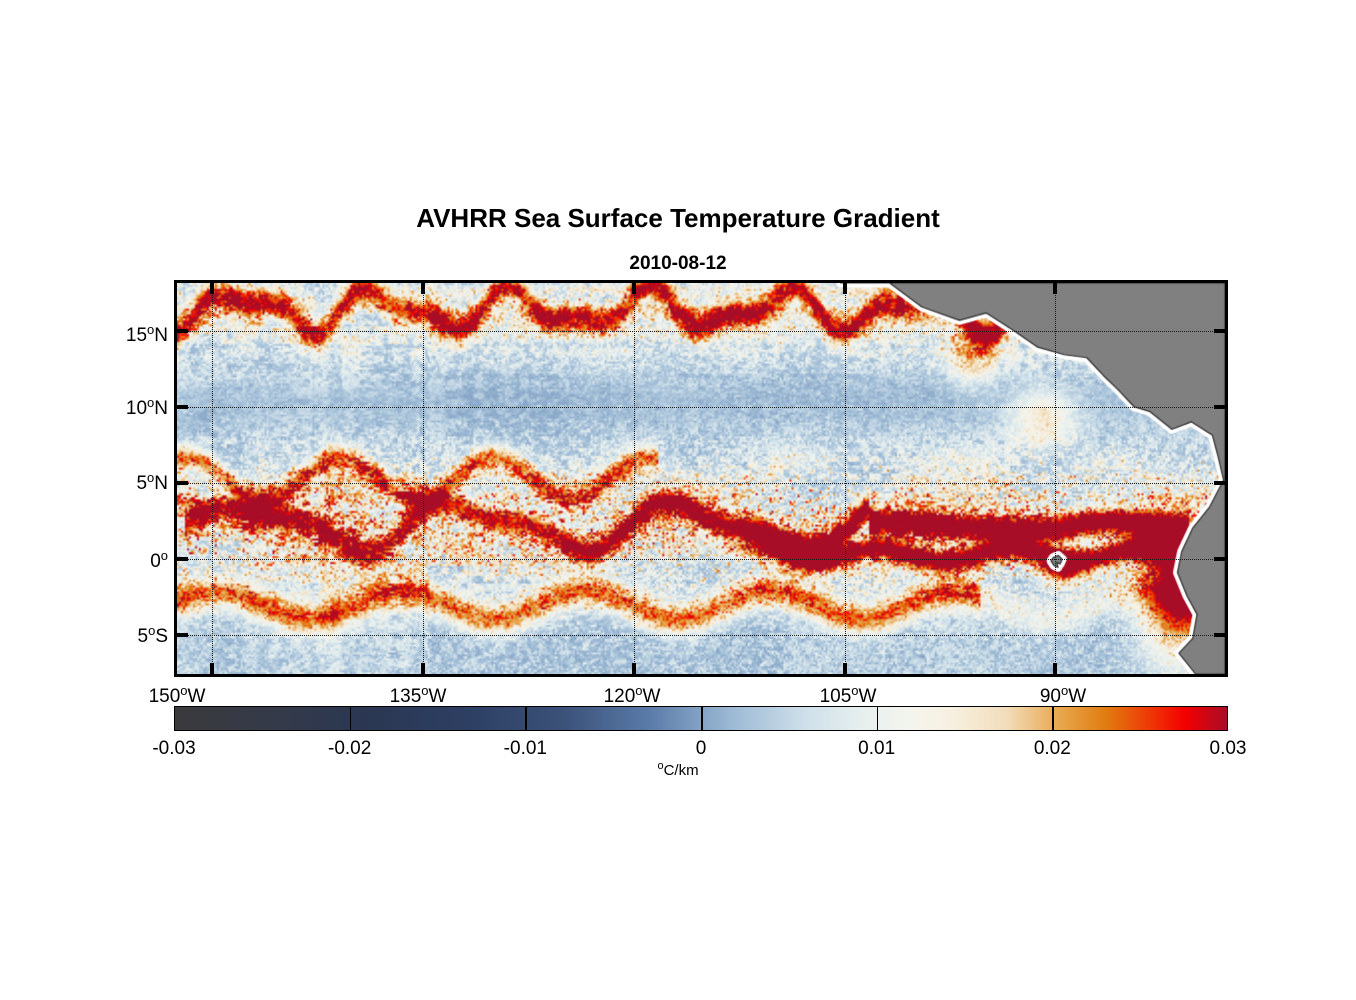 This screenshot has height=1000, width=1356. Describe the element at coordinates (350, 748) in the screenshot. I see `colorbar-tick-label-1: -0.02` at that location.